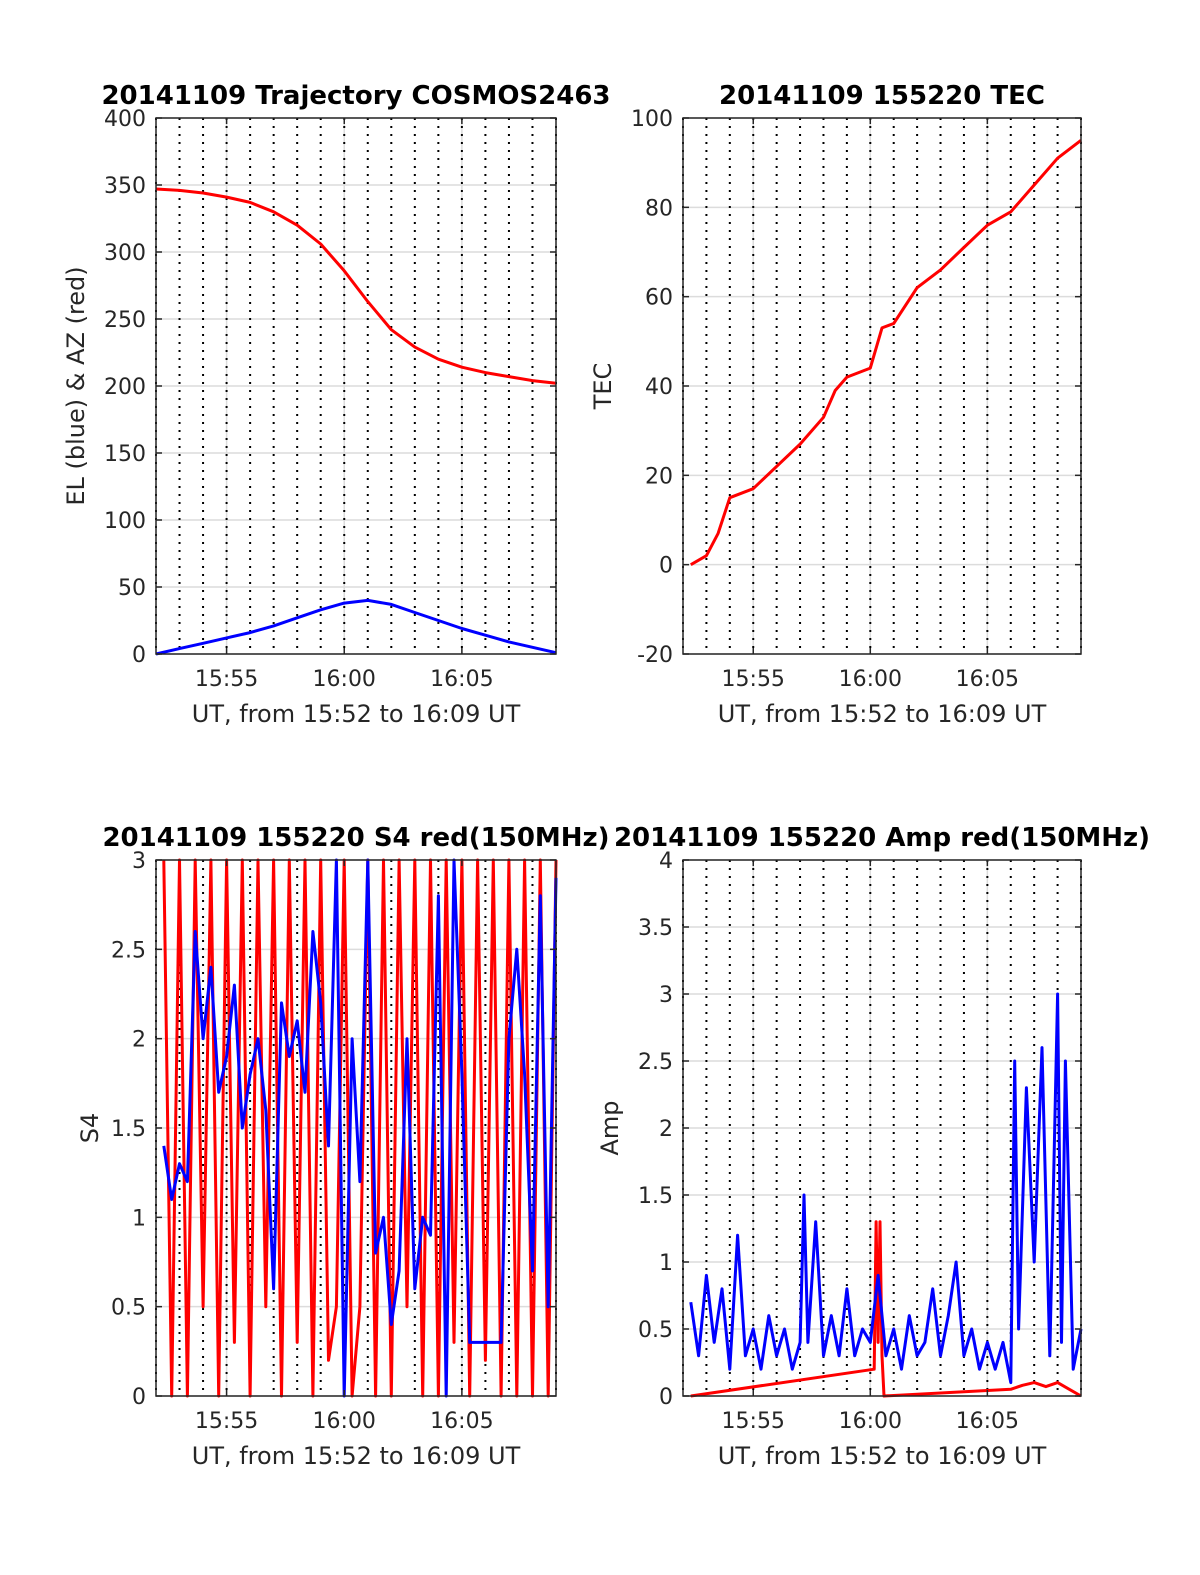 Image resolution: width=1200 pixels, height=1575 pixels. I want to click on y-tick-label: 200, so click(125, 387).